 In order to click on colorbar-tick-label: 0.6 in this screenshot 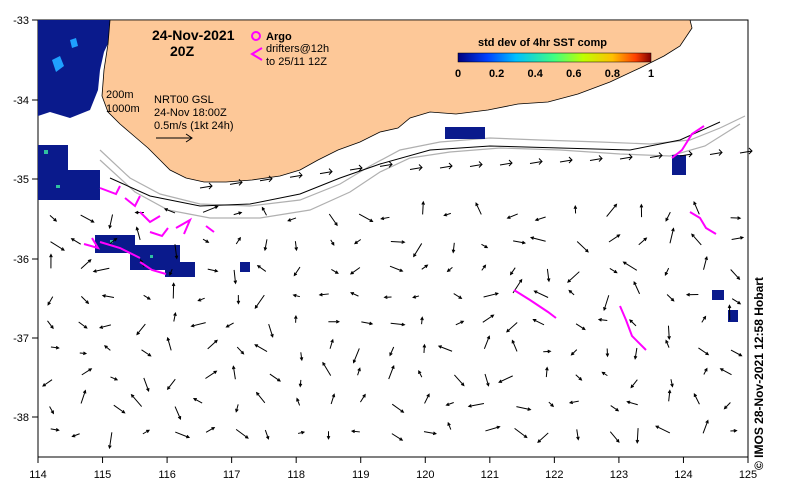, I will do `click(573, 74)`.